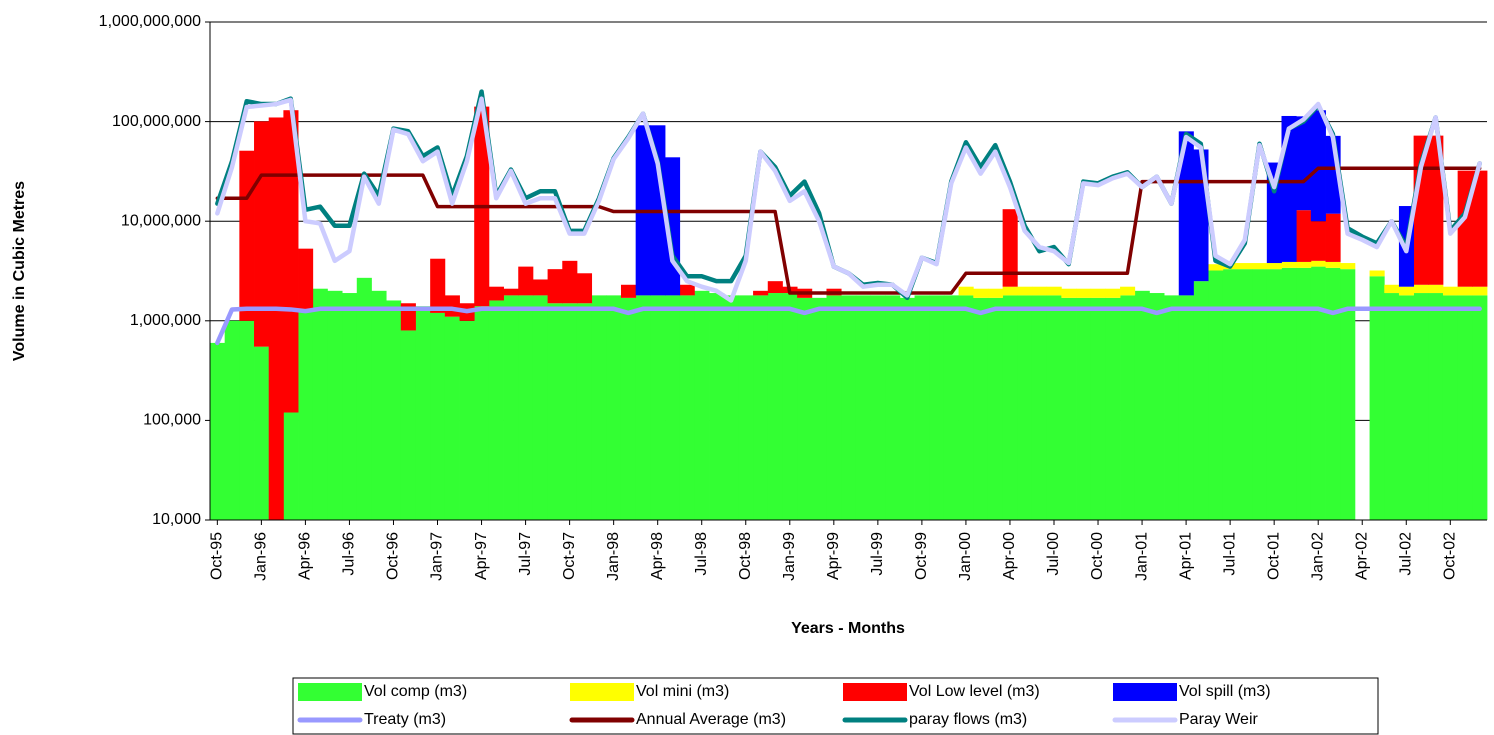 The height and width of the screenshot is (735, 1494). I want to click on legend-label: Vol Low level (m3), so click(974, 691).